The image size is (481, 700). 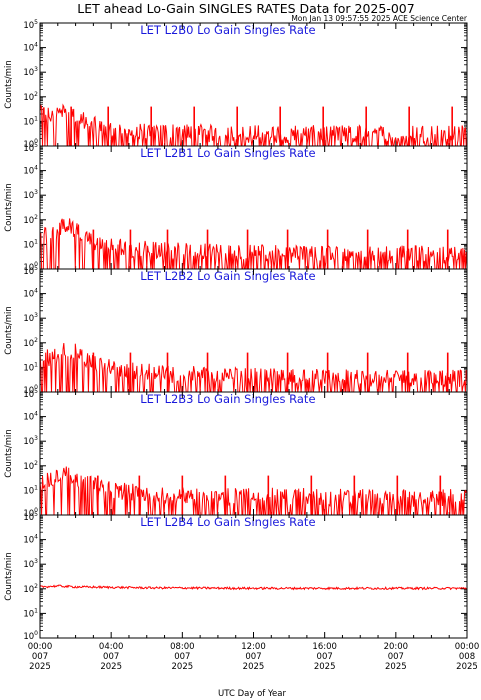 What do you see at coordinates (227, 276) in the screenshot?
I see `panel-title: LET L2B2 Lo Gain Singles Rate` at bounding box center [227, 276].